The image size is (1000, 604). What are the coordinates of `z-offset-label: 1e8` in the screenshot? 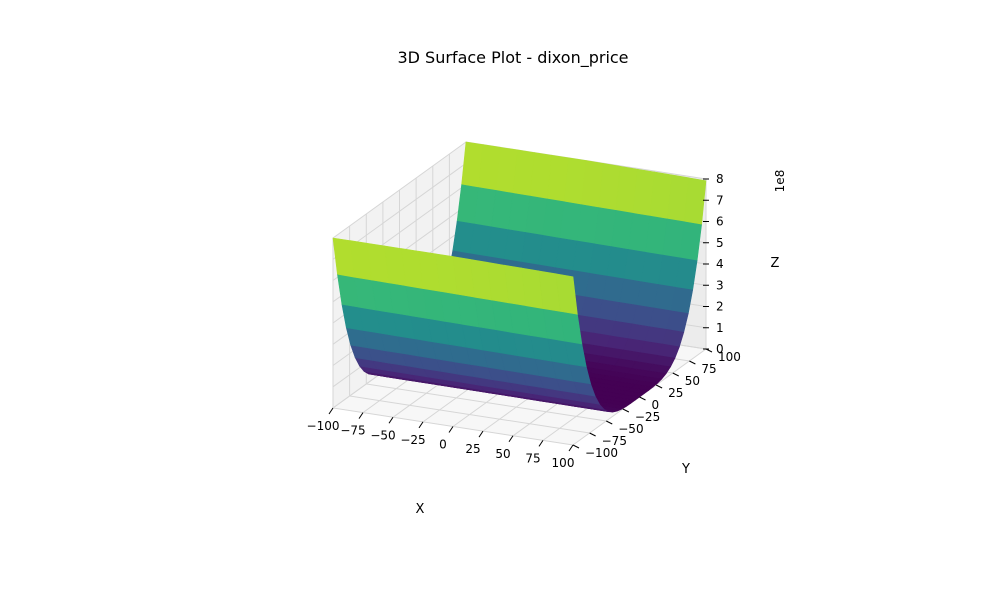 It's located at (780, 181).